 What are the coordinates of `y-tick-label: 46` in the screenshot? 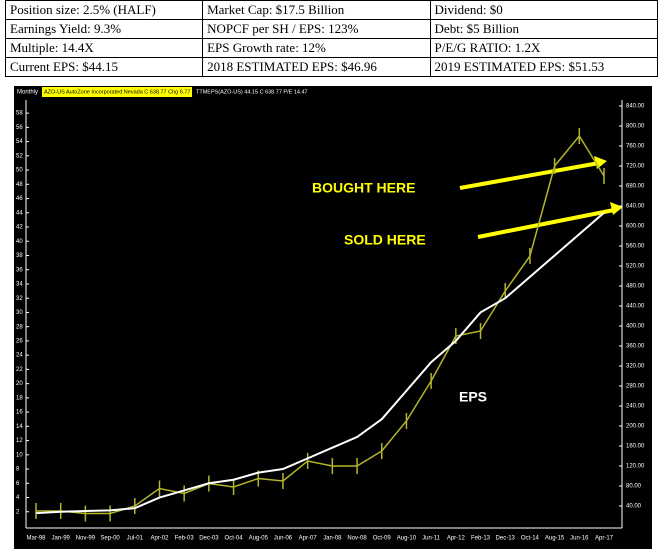 It's located at (19, 199).